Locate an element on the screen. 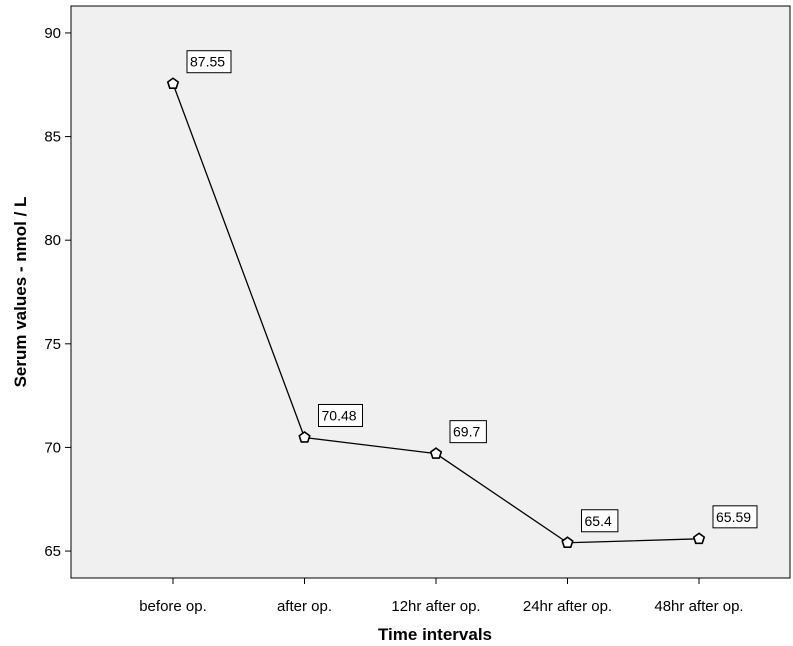  y-tick-label: 70 is located at coordinates (52, 447).